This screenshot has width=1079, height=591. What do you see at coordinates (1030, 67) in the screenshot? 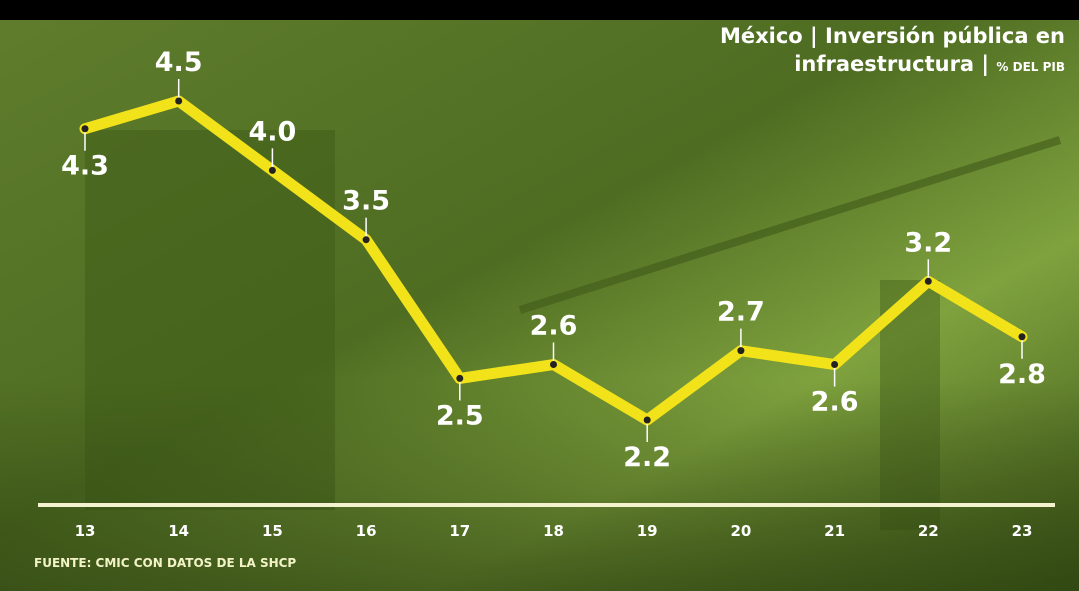
I see `unit-label: % DEL PIB` at bounding box center [1030, 67].